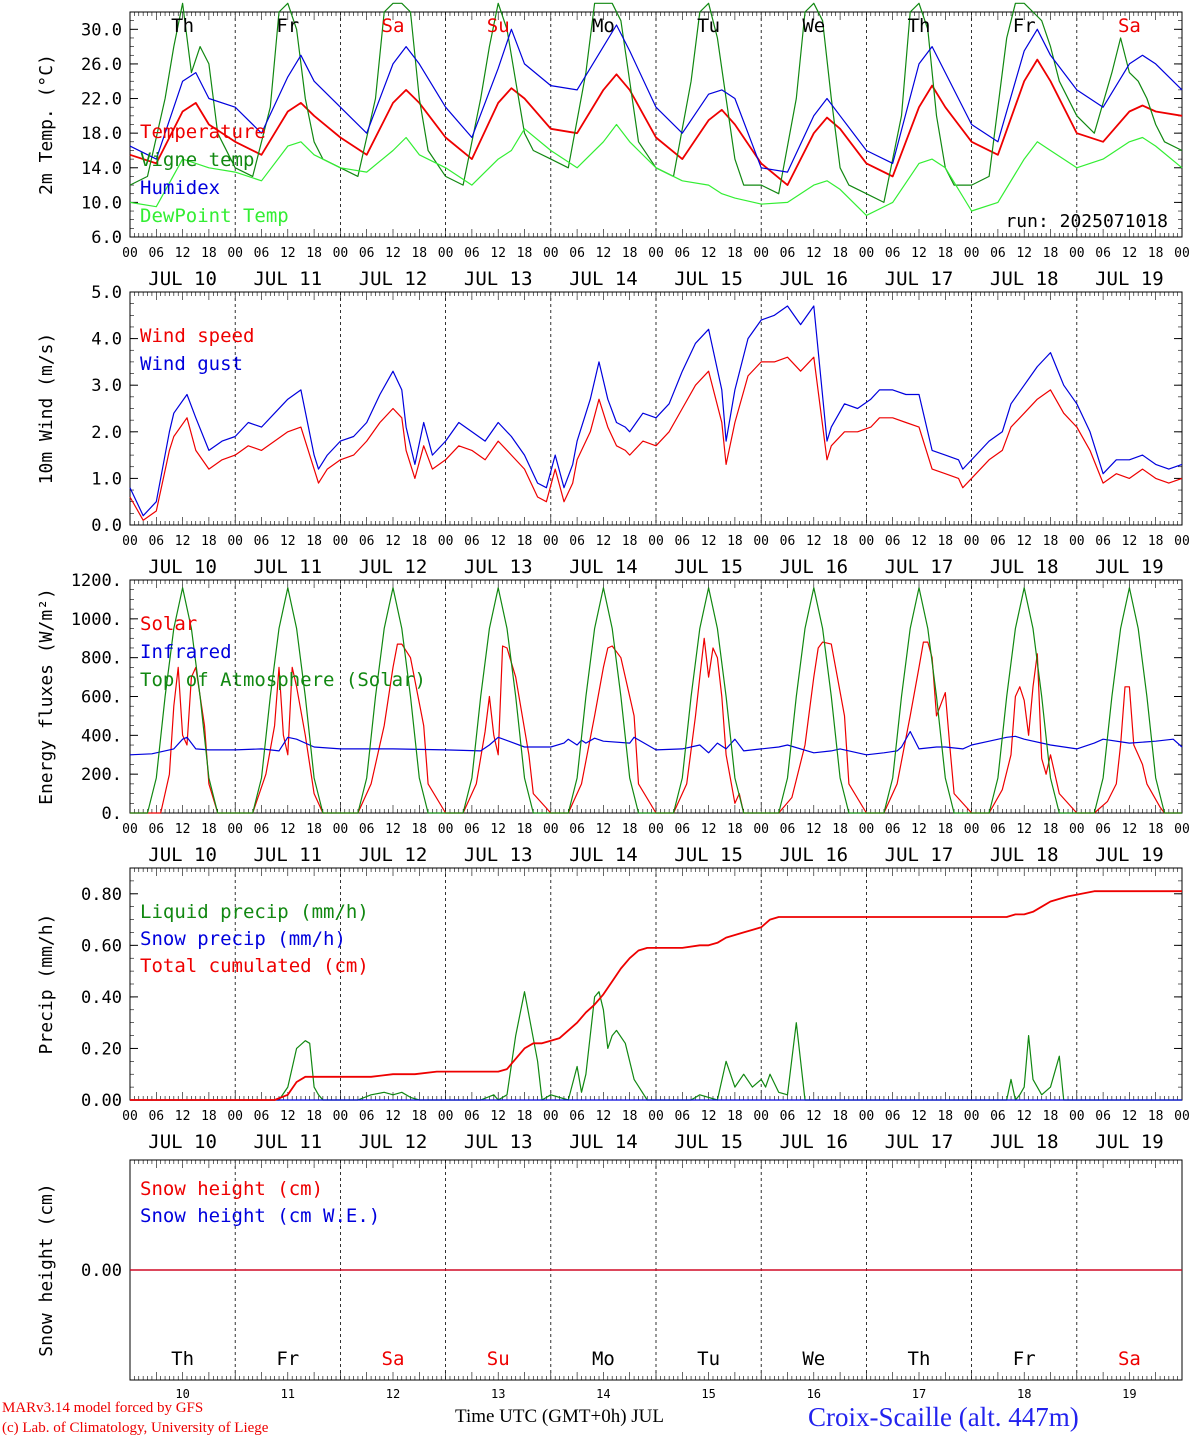  What do you see at coordinates (103, 1408) in the screenshot?
I see `model-credit: MARv3.14 model forced by GFS` at bounding box center [103, 1408].